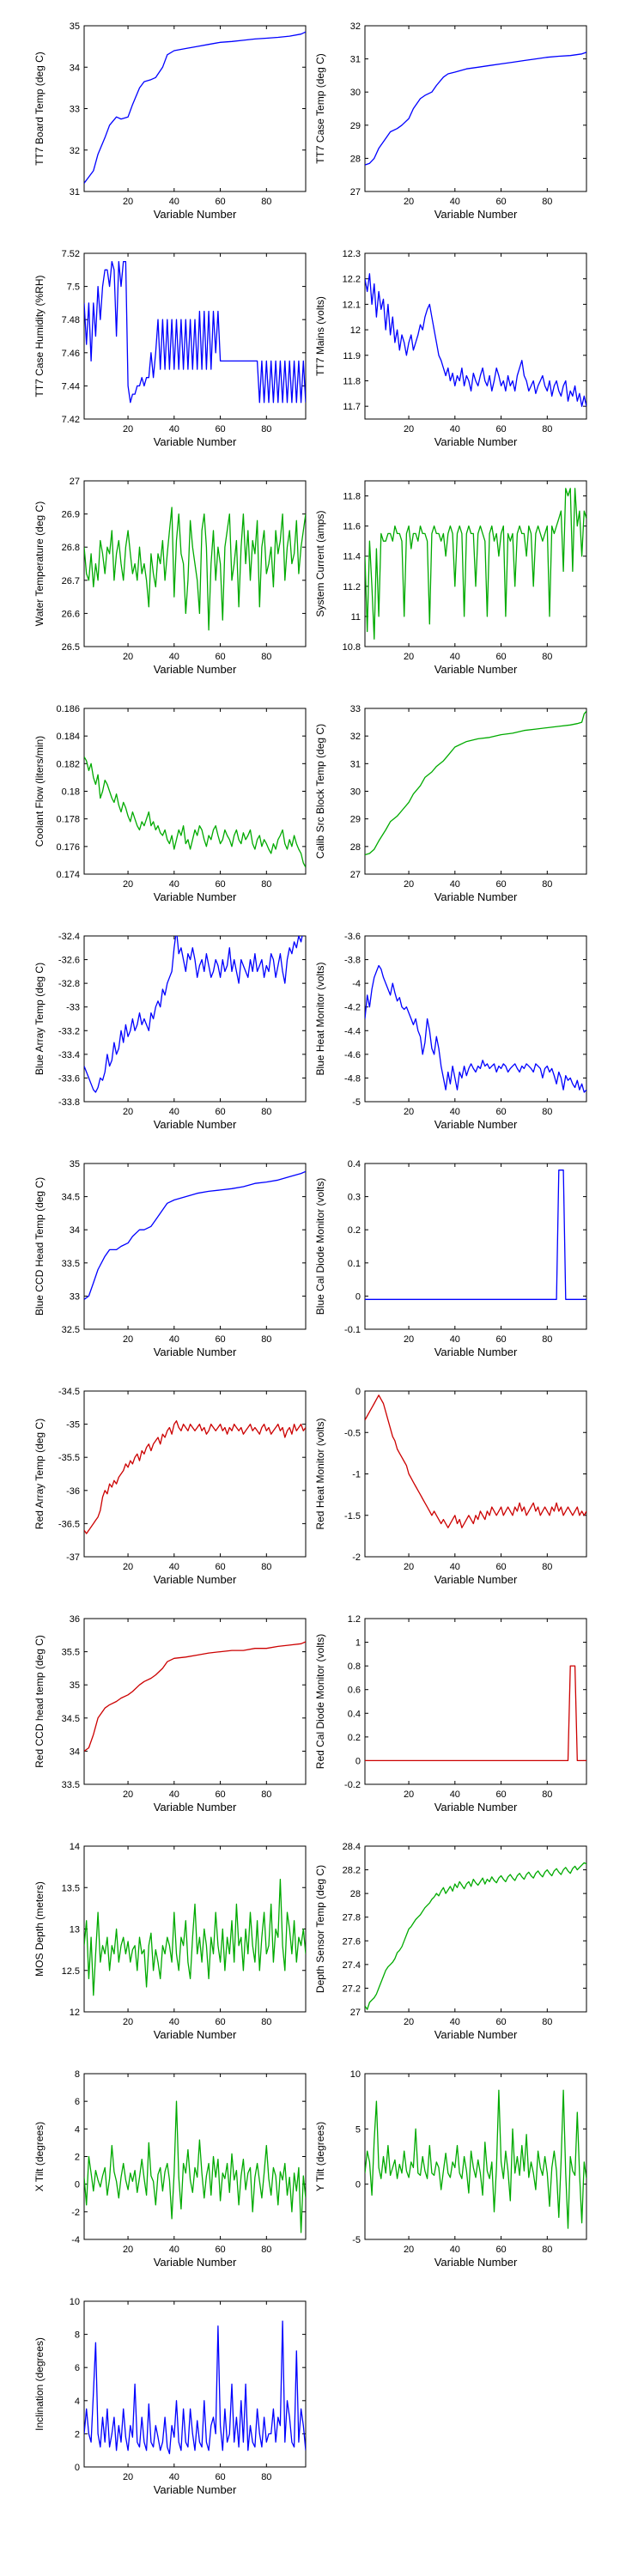 This screenshot has height=2576, width=644. Describe the element at coordinates (75, 1230) in the screenshot. I see `y-tick-label: 34` at that location.